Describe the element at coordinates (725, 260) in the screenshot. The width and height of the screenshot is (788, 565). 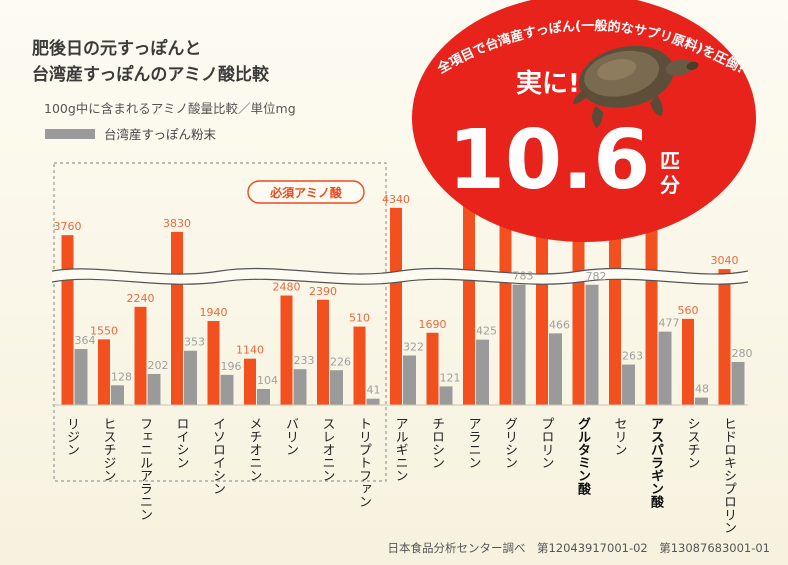
I see `data-label-red: 3040` at that location.